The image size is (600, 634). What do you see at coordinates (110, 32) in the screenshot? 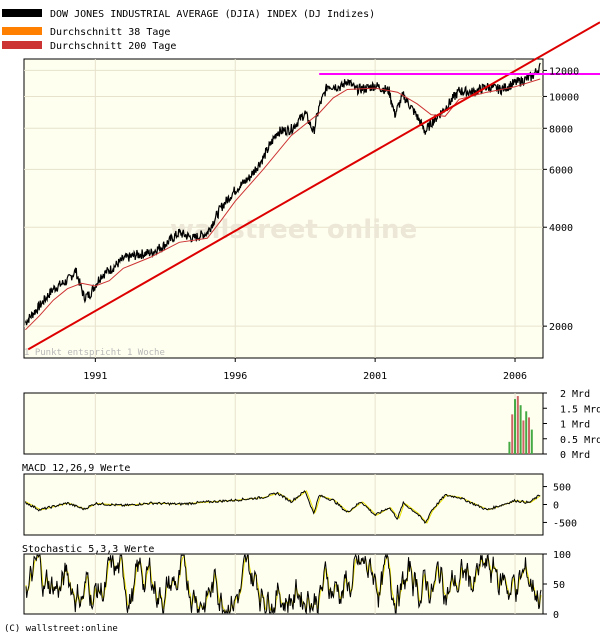
I see `legend-label-ma38: Durchschnitt 38 Tage` at bounding box center [110, 32].